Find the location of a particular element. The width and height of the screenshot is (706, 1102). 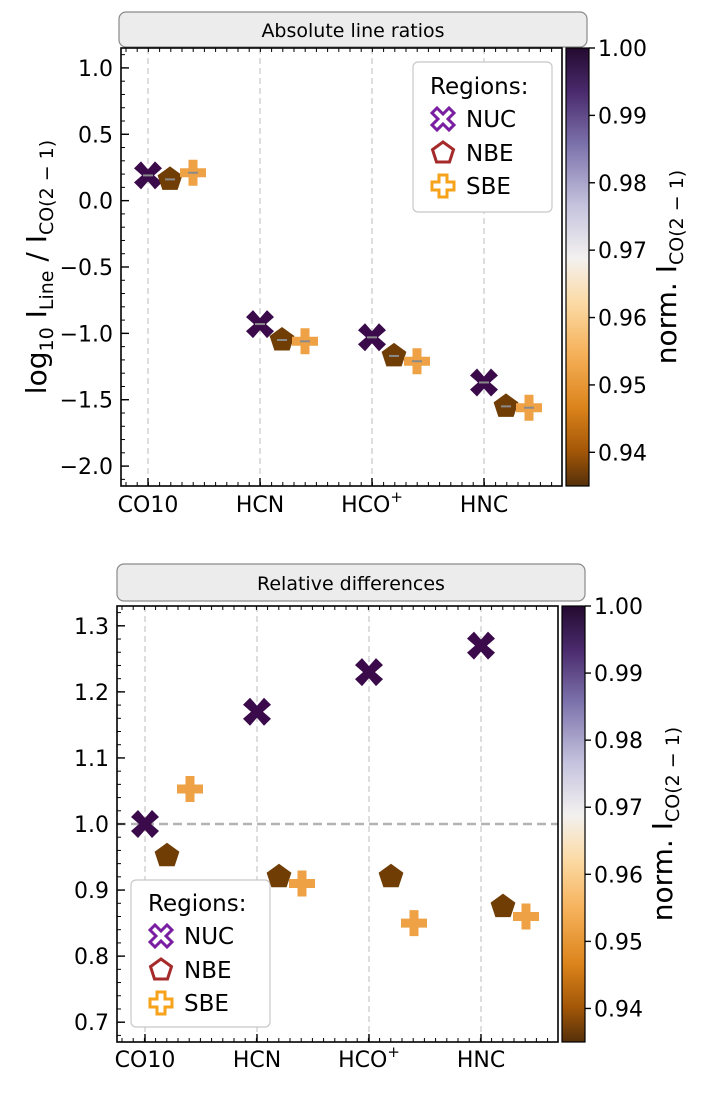

y-tick-label: 0.8 is located at coordinates (91, 957).